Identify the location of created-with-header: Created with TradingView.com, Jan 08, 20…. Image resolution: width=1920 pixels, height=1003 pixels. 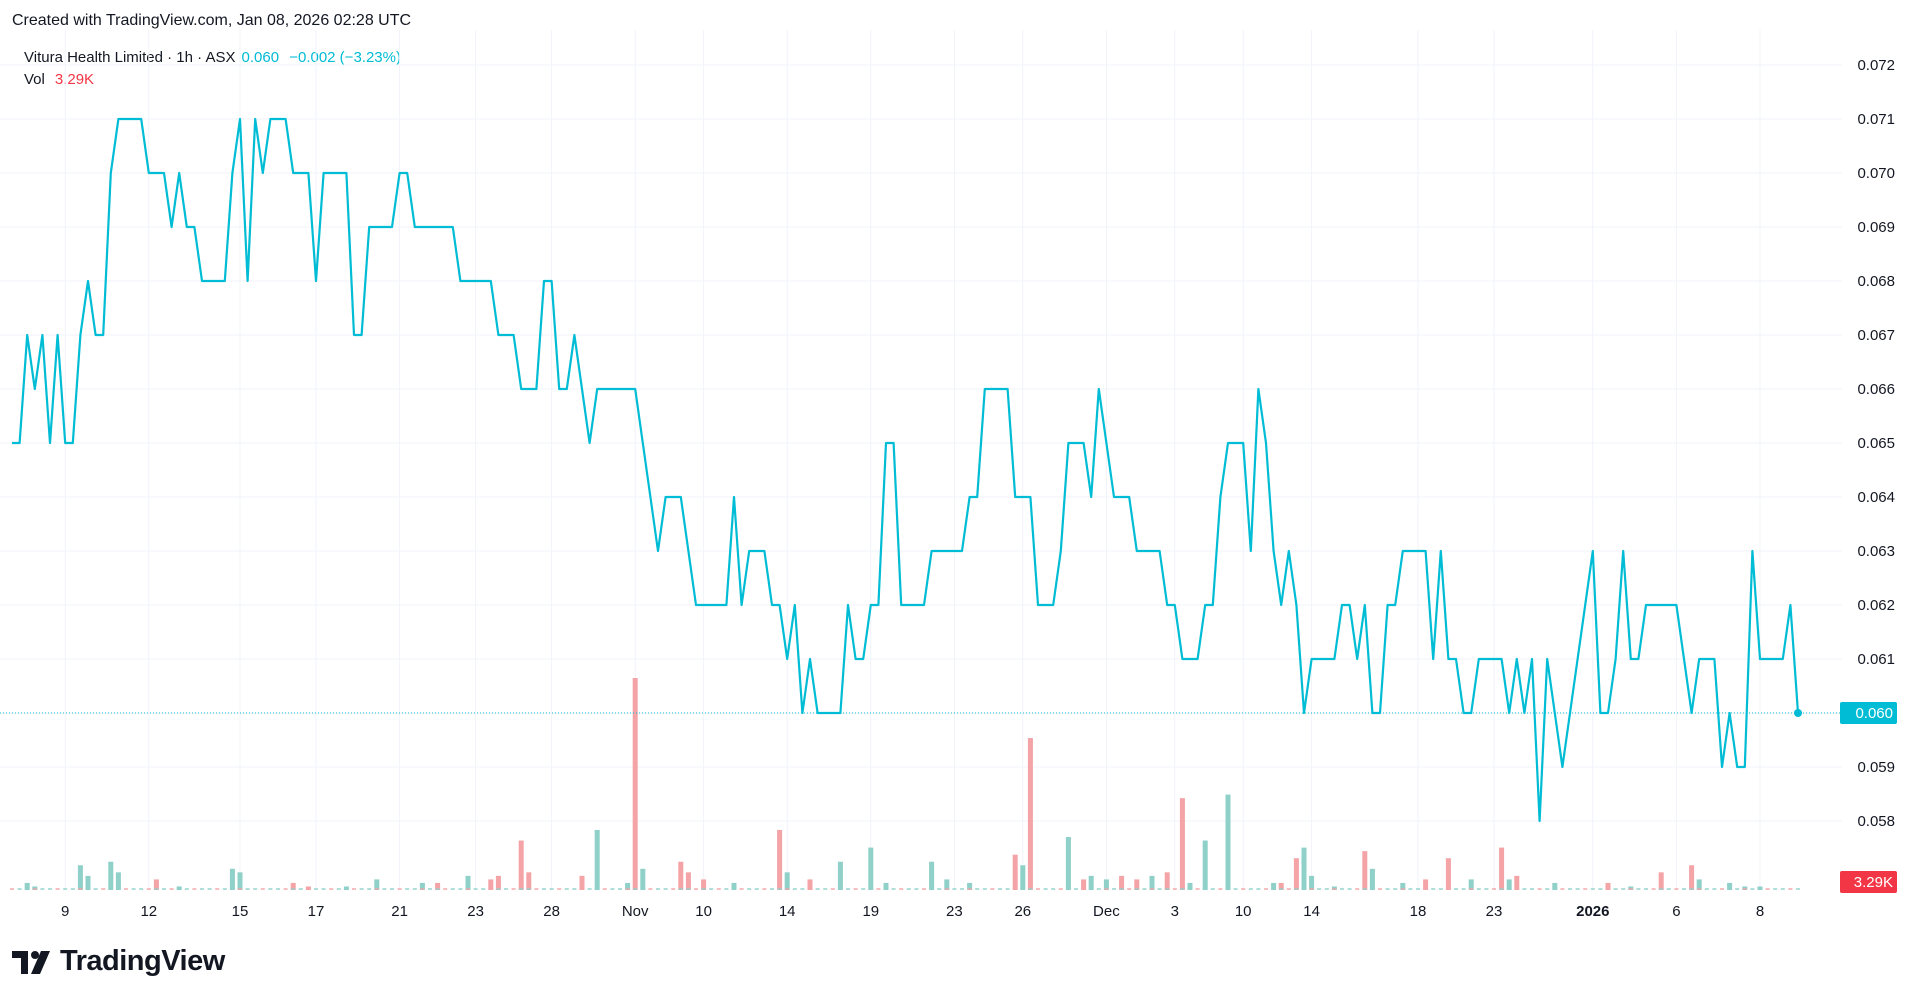
(212, 20).